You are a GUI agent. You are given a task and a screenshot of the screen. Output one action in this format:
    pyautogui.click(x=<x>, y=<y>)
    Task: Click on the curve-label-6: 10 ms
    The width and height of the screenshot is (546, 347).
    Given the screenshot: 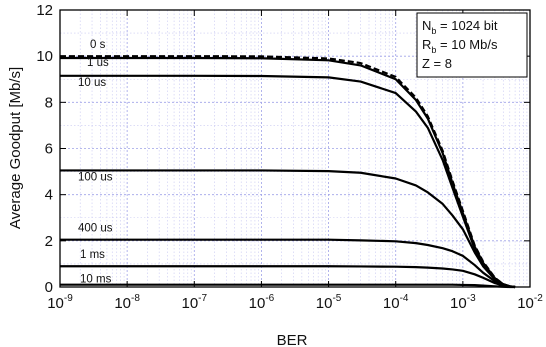 What is the action you would take?
    pyautogui.click(x=96, y=280)
    